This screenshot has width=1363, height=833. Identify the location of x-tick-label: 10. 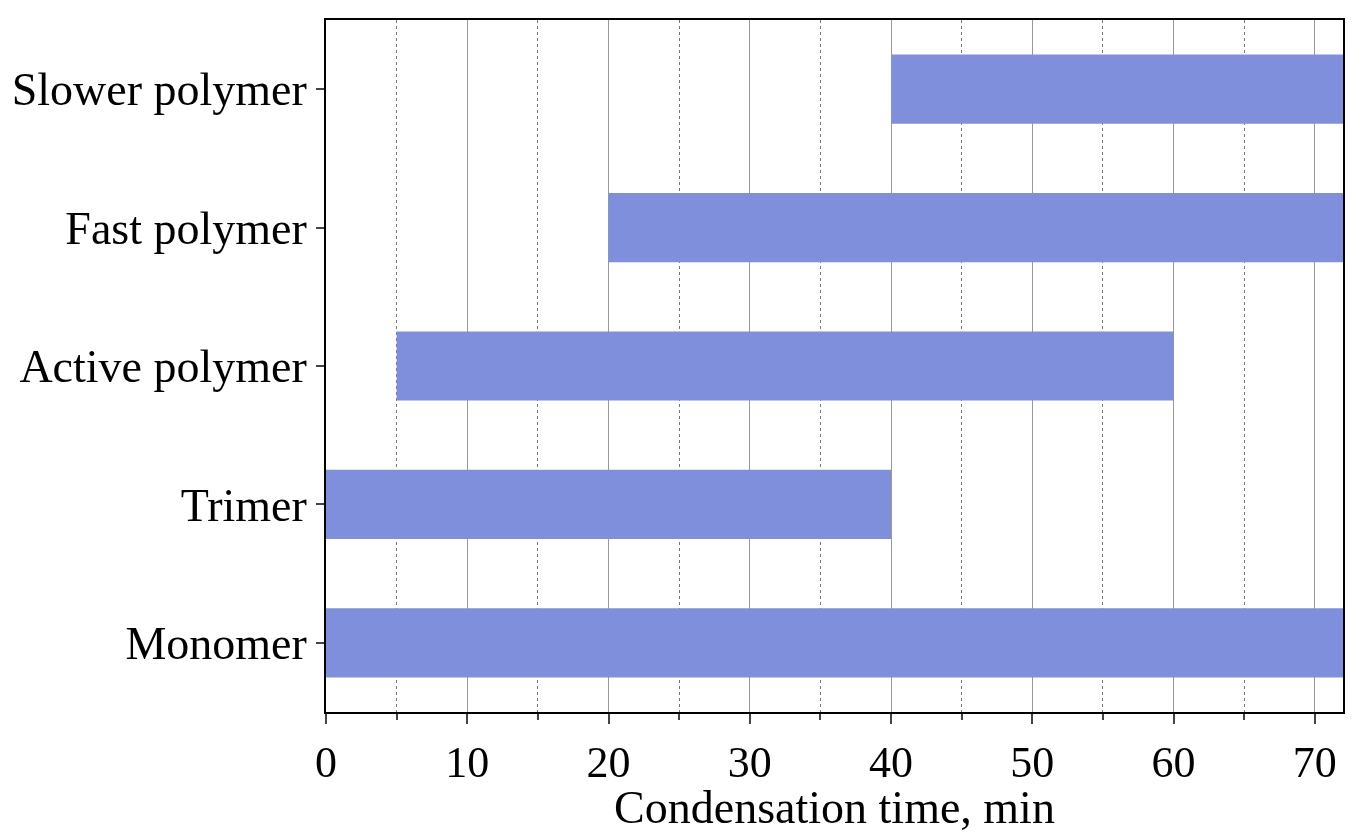
(467, 762).